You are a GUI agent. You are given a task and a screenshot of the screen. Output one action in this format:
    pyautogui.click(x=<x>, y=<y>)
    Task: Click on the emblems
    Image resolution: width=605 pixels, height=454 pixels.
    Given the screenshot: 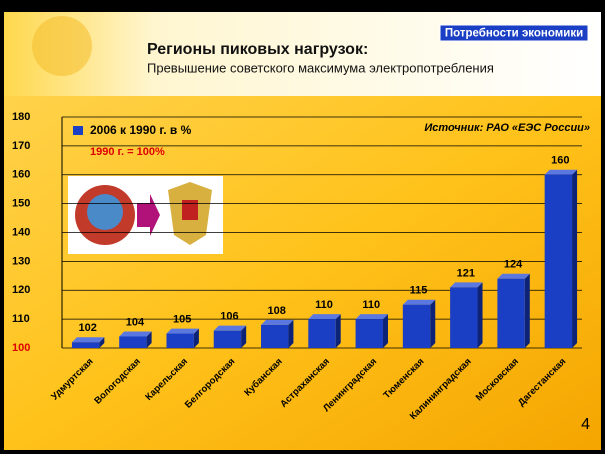 What is the action you would take?
    pyautogui.click(x=145, y=215)
    